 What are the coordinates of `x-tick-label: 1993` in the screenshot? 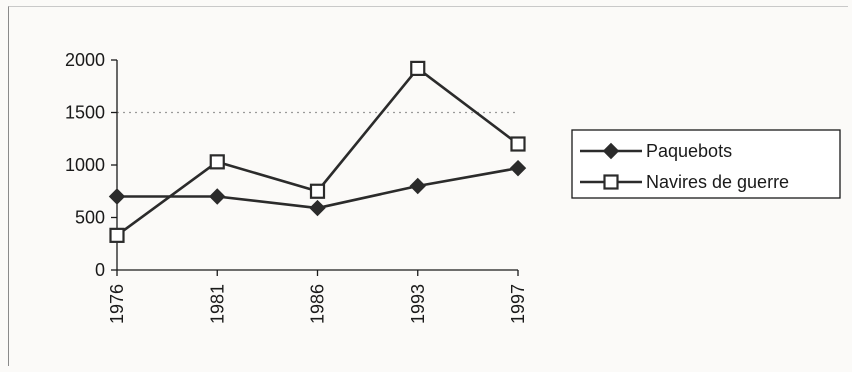 It's located at (418, 304).